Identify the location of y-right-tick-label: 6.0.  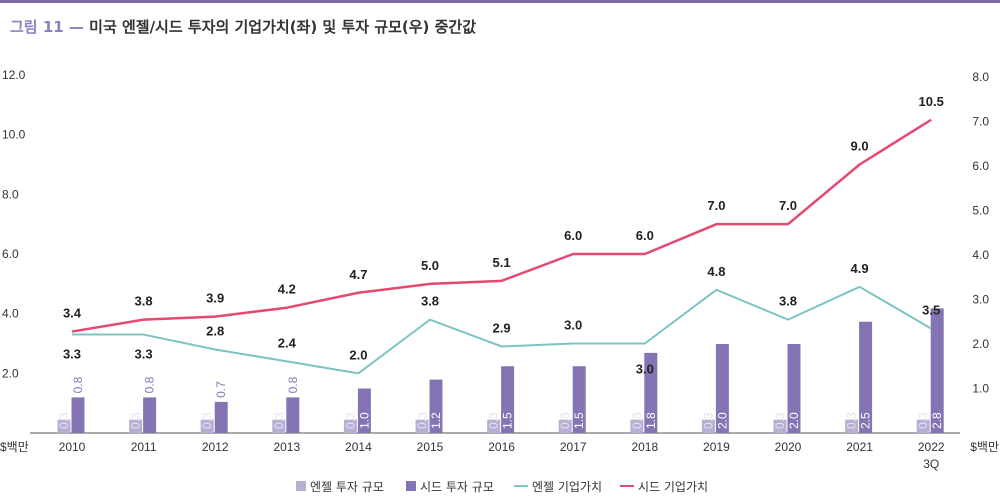
(980, 166).